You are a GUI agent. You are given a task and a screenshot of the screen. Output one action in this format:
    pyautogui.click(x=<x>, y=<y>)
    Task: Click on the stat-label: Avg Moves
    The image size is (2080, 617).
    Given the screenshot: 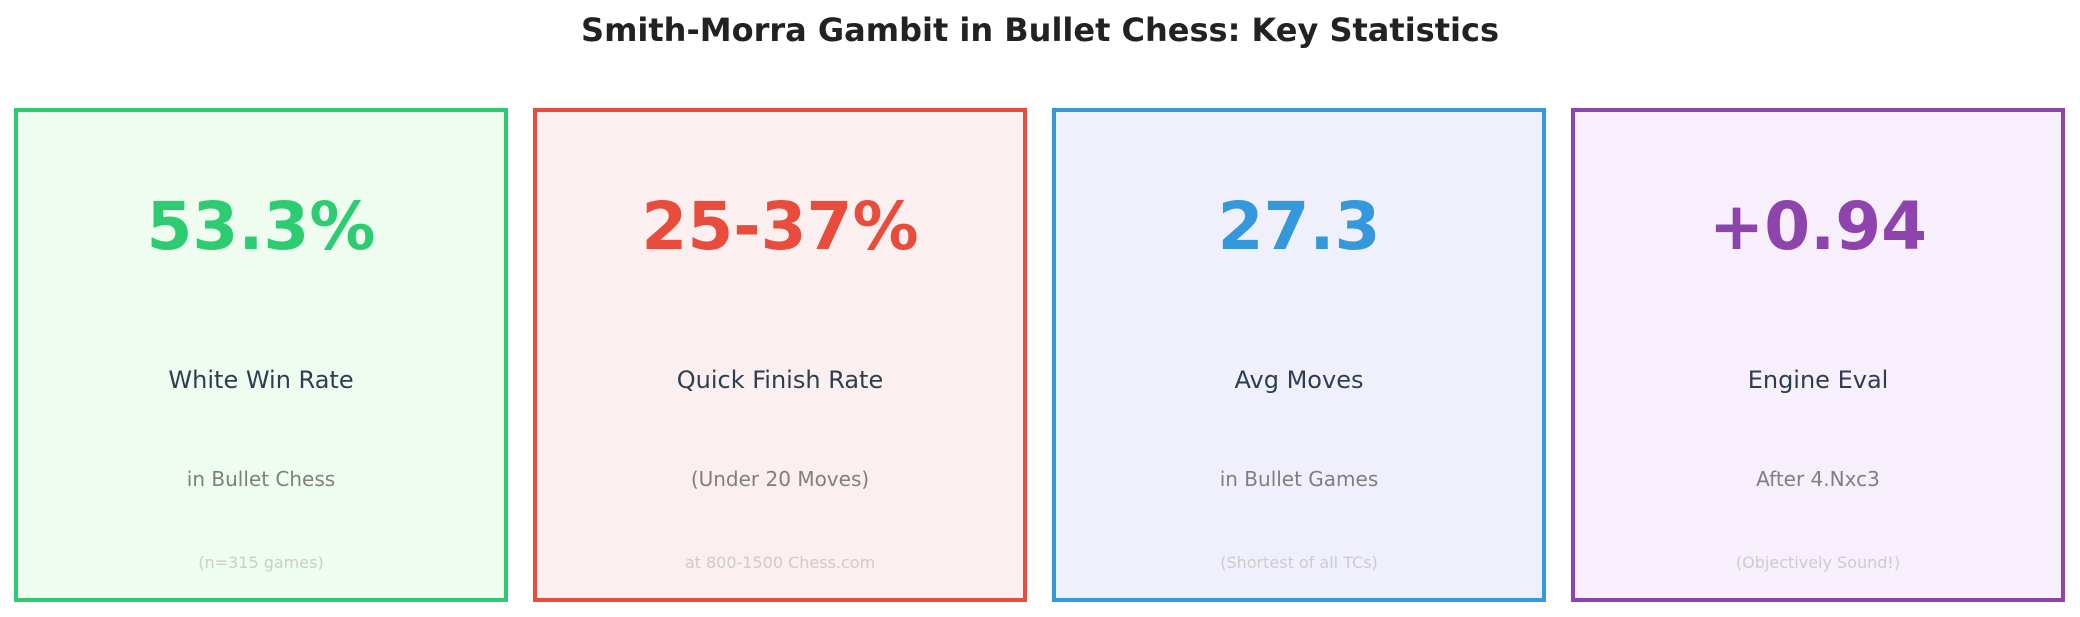 What is the action you would take?
    pyautogui.click(x=1299, y=380)
    